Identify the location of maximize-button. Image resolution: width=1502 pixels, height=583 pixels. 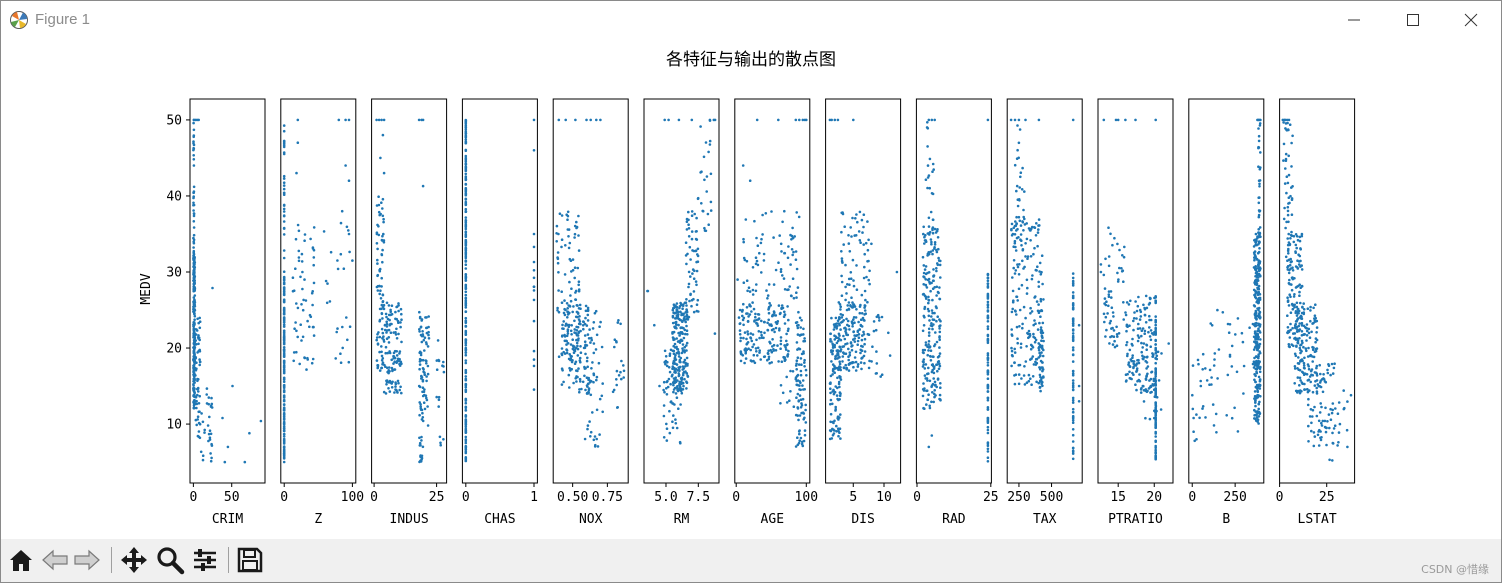
(1413, 20).